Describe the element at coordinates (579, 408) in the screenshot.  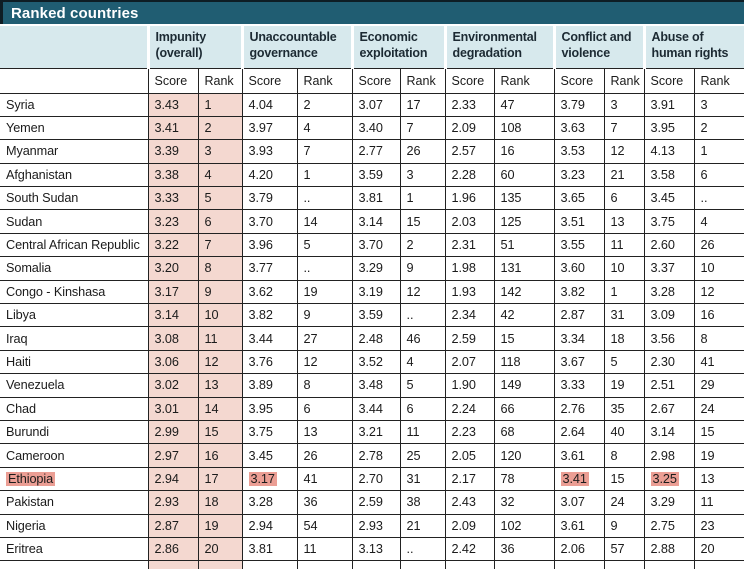
I see `score-cell: 2.76` at that location.